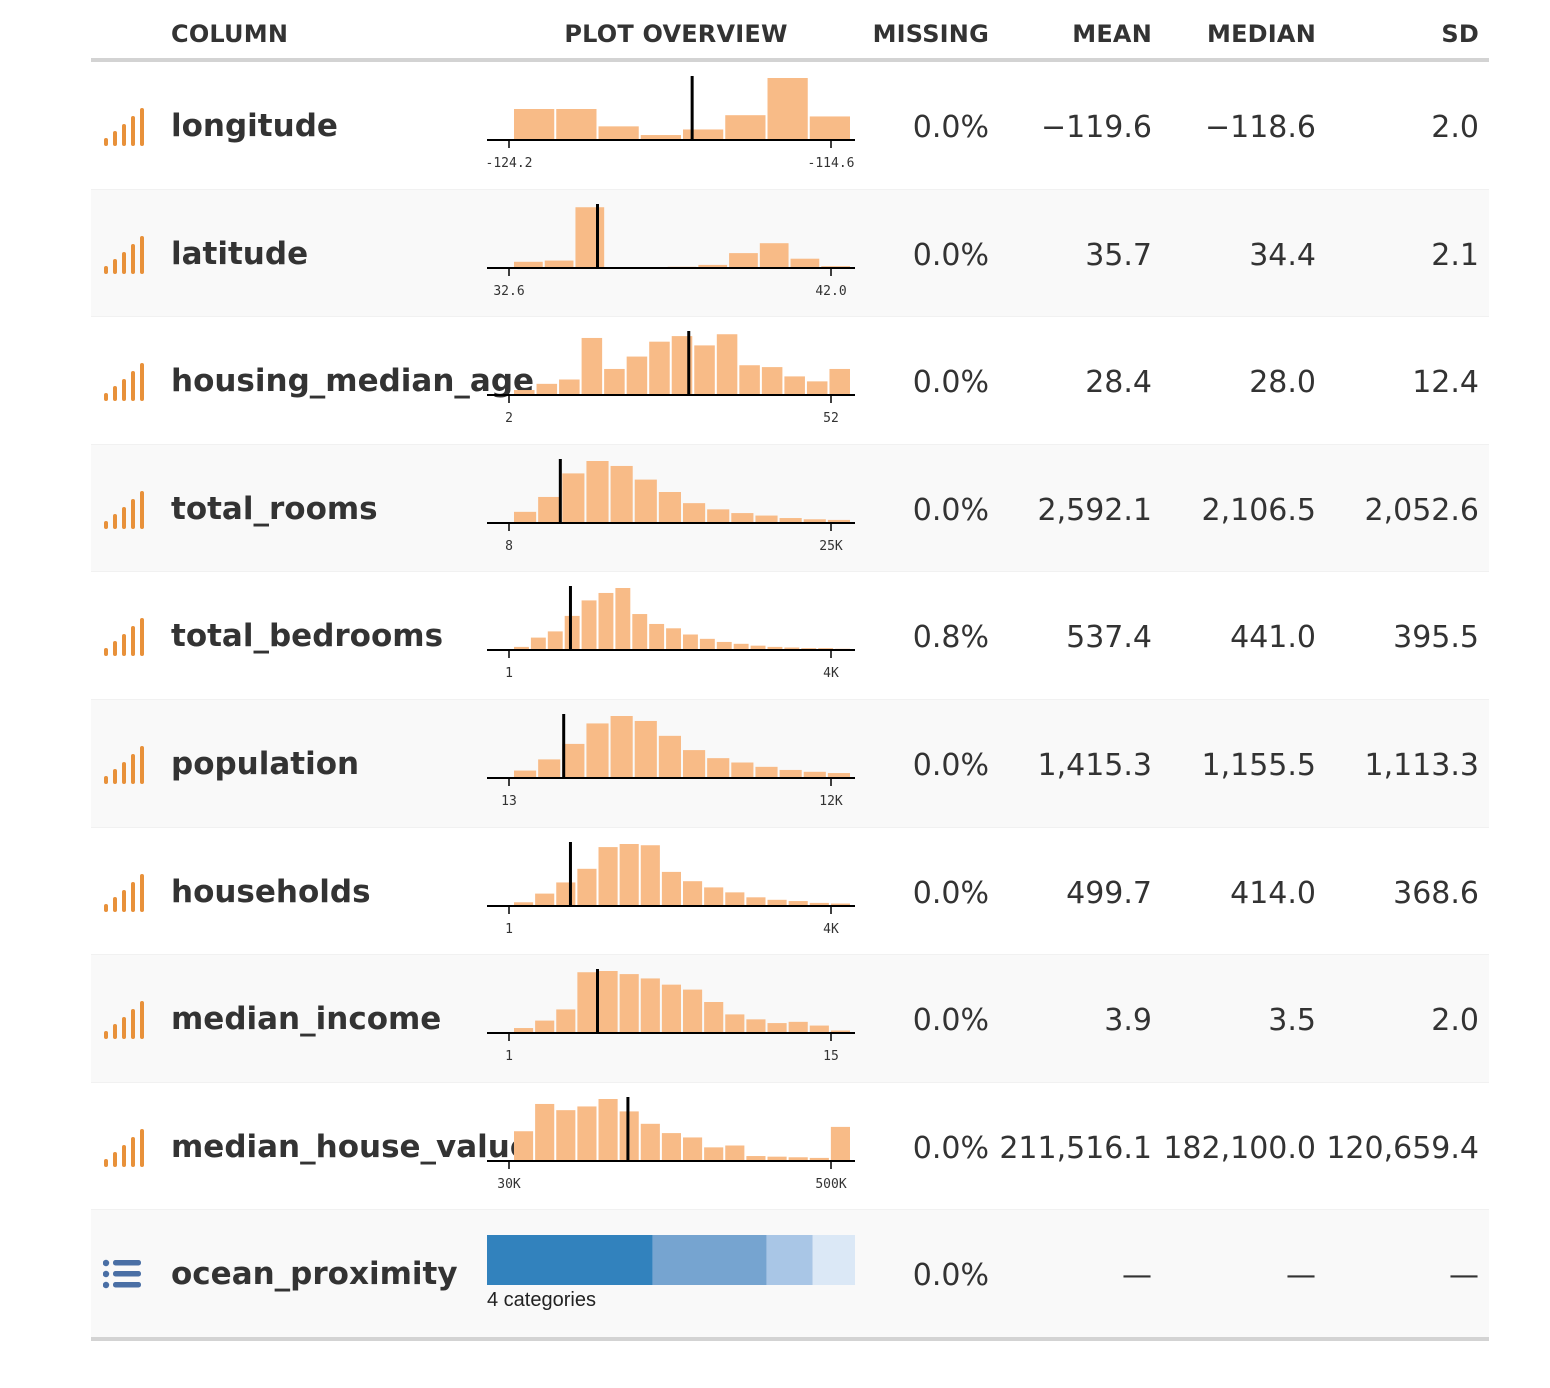 The height and width of the screenshot is (1388, 1550). I want to click on axis-min-label: 8, so click(509, 546).